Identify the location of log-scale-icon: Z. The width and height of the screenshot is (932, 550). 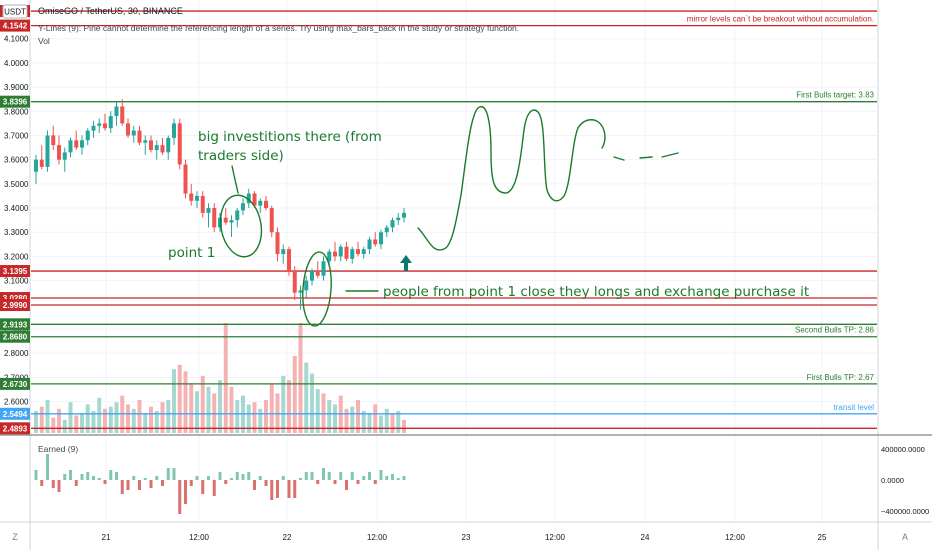
(15, 537).